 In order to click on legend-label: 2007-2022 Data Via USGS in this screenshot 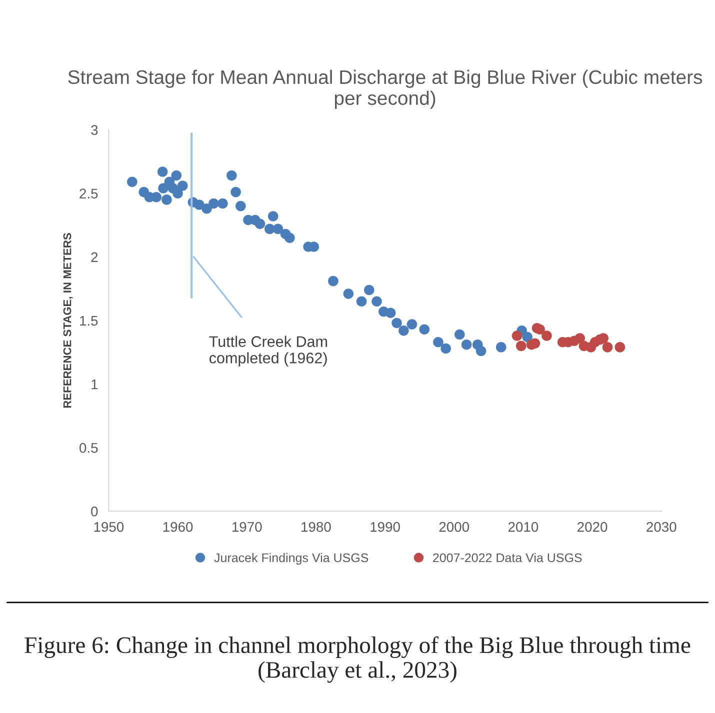, I will do `click(507, 557)`.